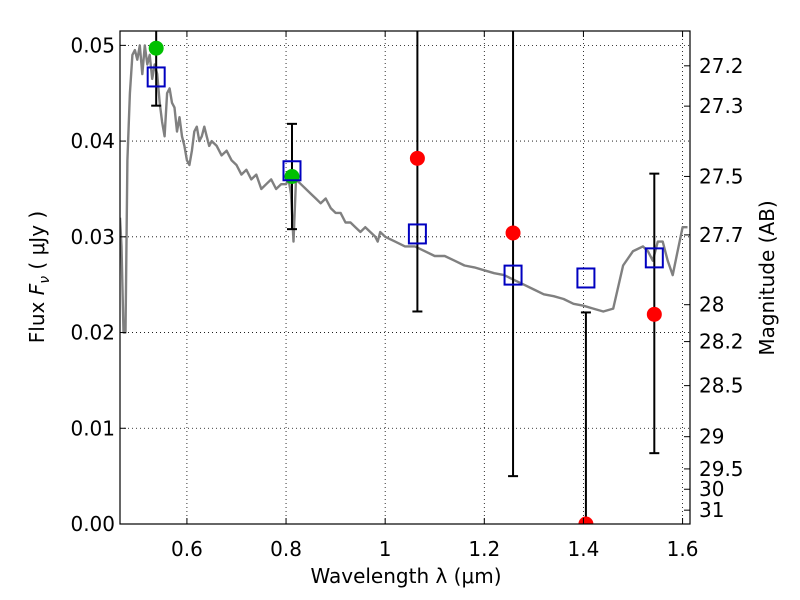  I want to click on y-axis-label-units: ( μJy ), so click(37, 243).